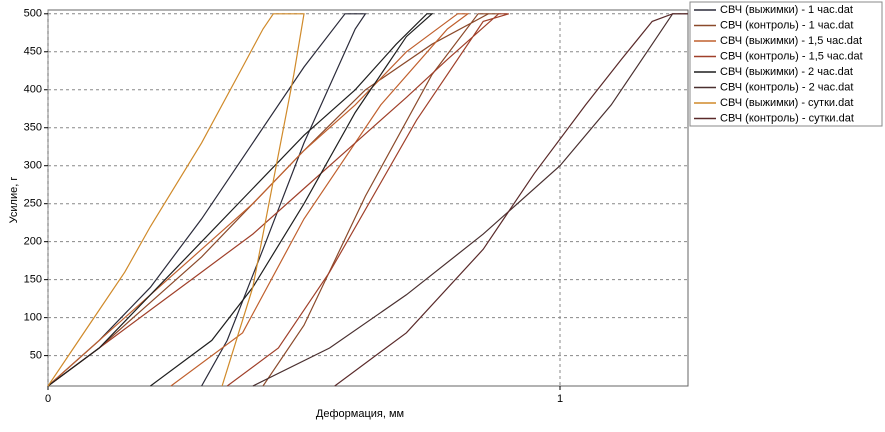 This screenshot has width=885, height=432. I want to click on legend-label: СВЧ (контроль) - сутки.dat, so click(787, 118).